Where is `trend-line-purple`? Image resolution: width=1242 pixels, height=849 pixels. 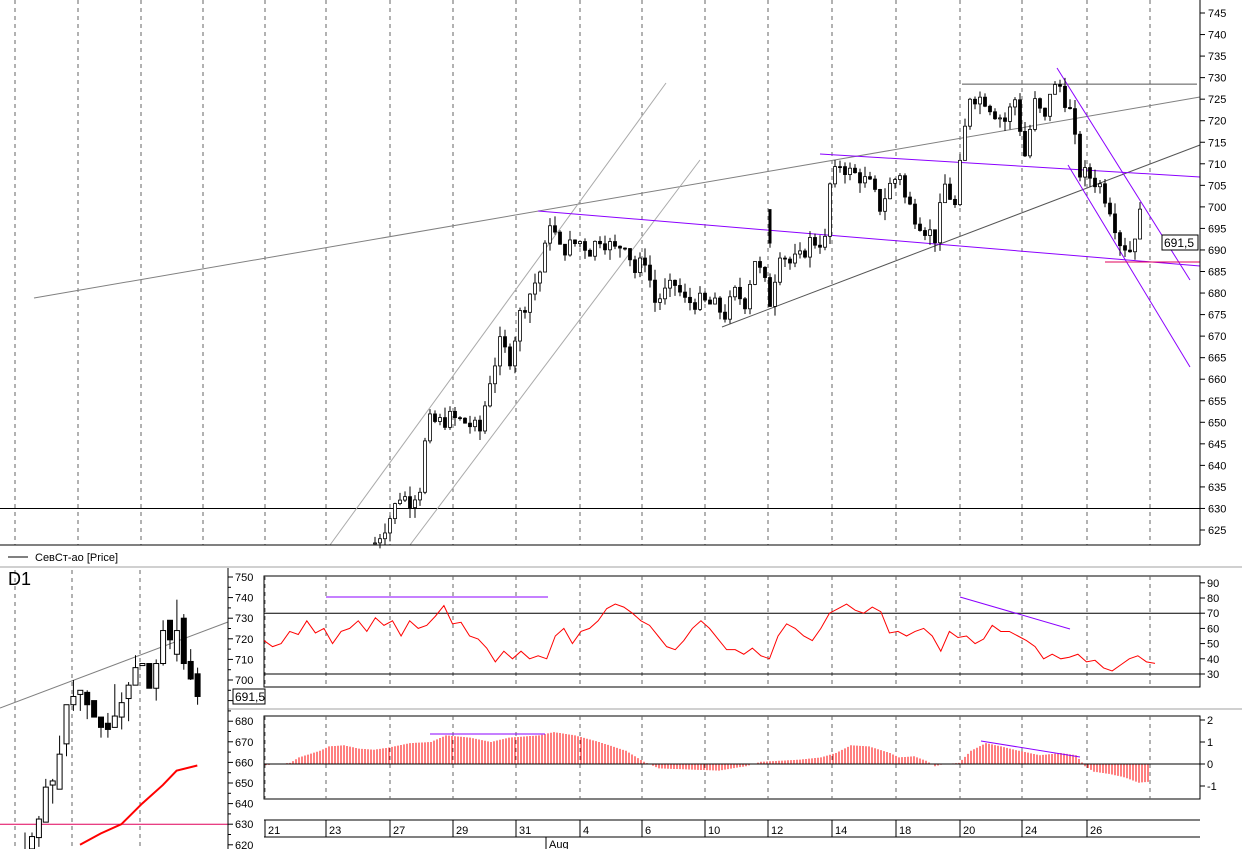 trend-line-purple is located at coordinates (1129, 266).